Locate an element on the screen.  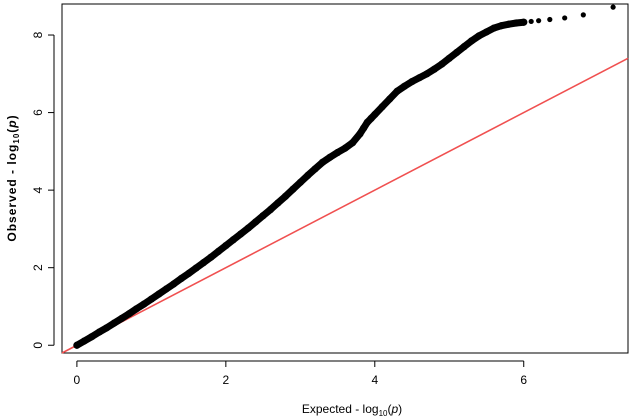
y-axis-title: Observed - log10(p) is located at coordinates (13, 177).